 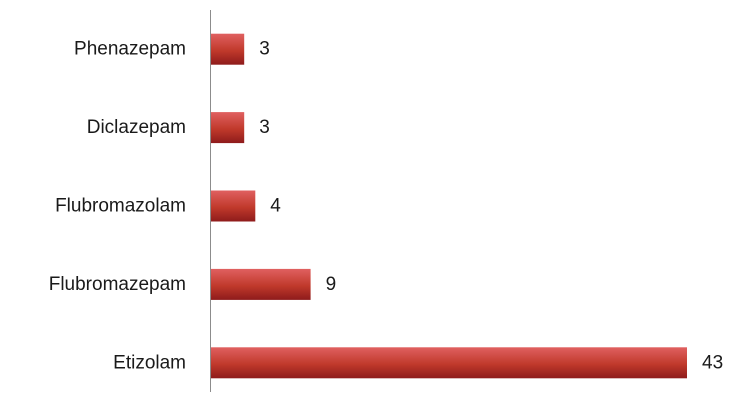 What do you see at coordinates (275, 206) in the screenshot?
I see `data-label-flubromazolam: 4` at bounding box center [275, 206].